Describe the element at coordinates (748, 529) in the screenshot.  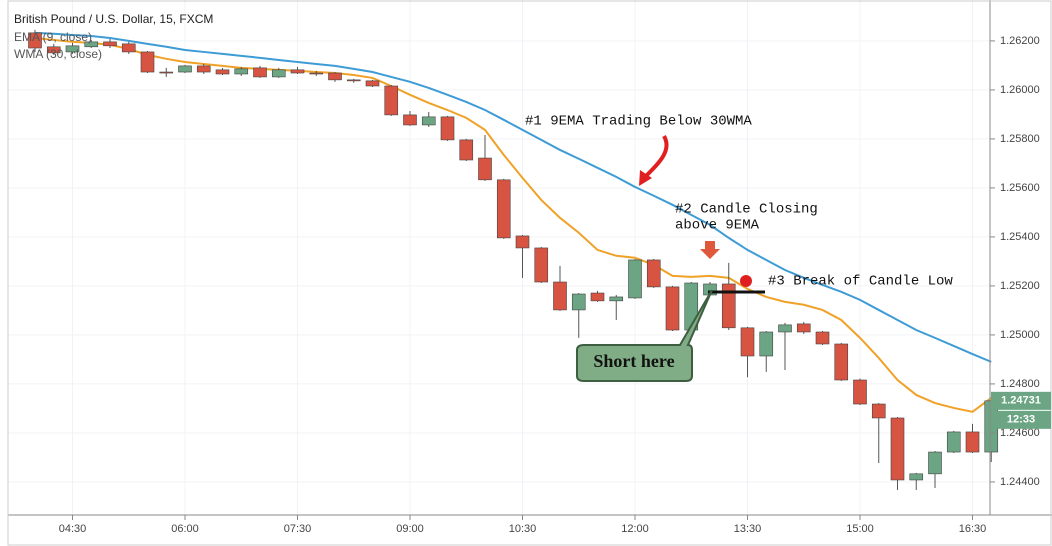
I see `x-tick-label: 13:30` at that location.